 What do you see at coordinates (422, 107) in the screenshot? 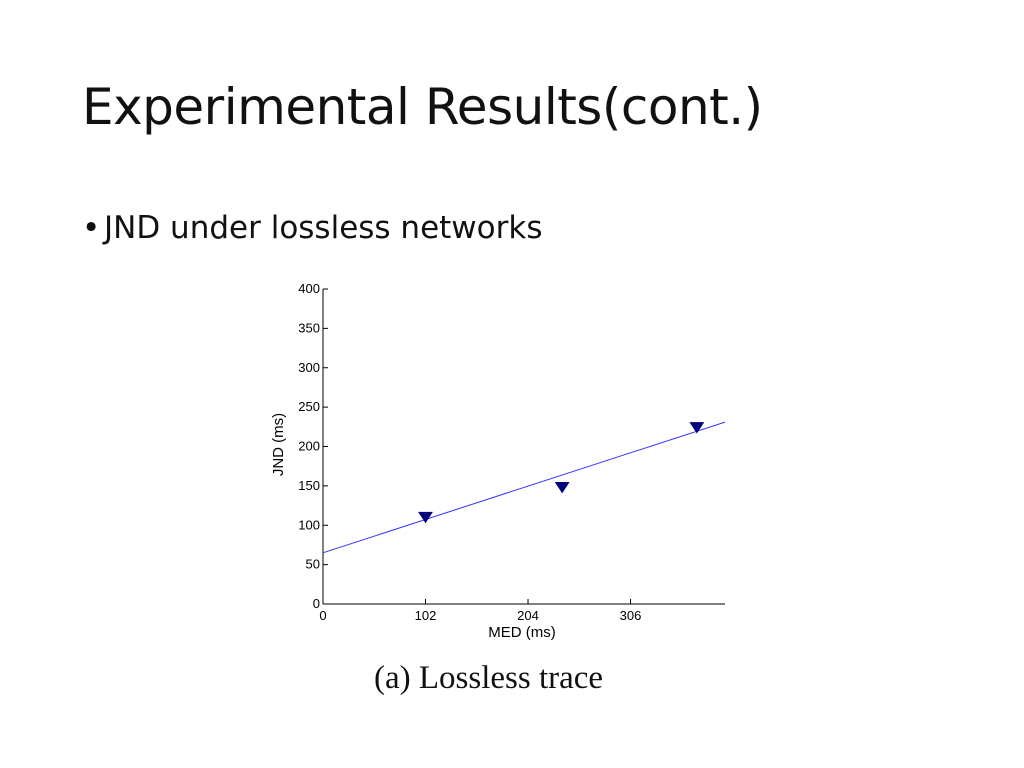
I see `slide-title: Experimental Results(cont.)` at bounding box center [422, 107].